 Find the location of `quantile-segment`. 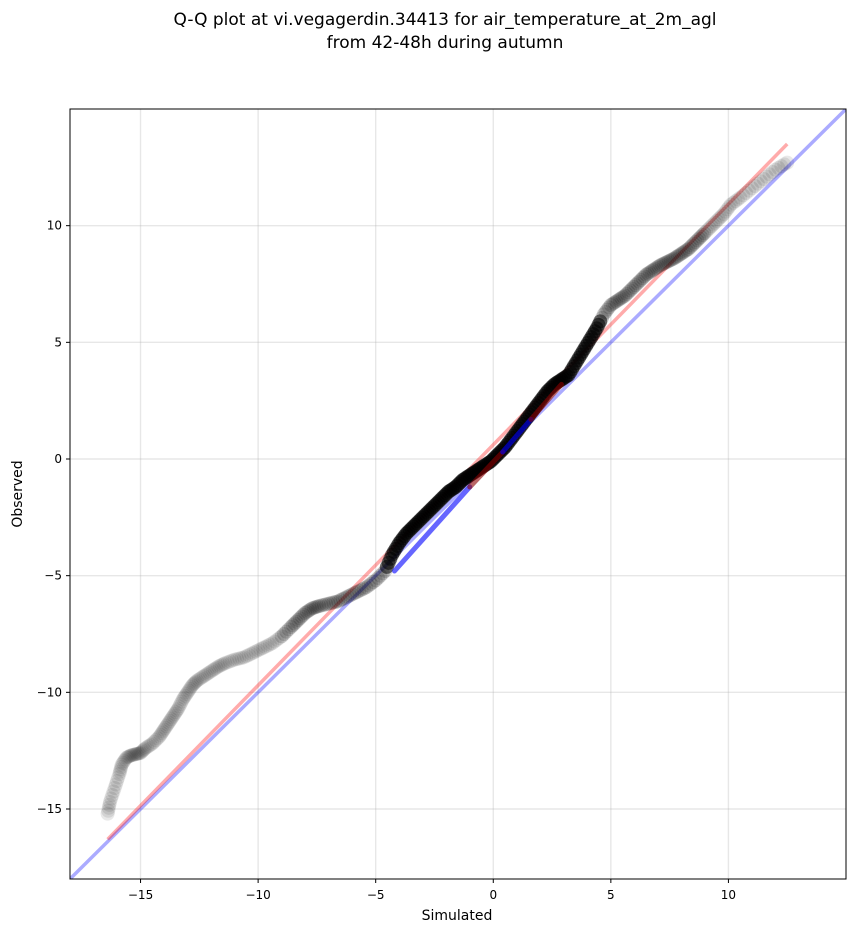

quantile-segment is located at coordinates (432, 529).